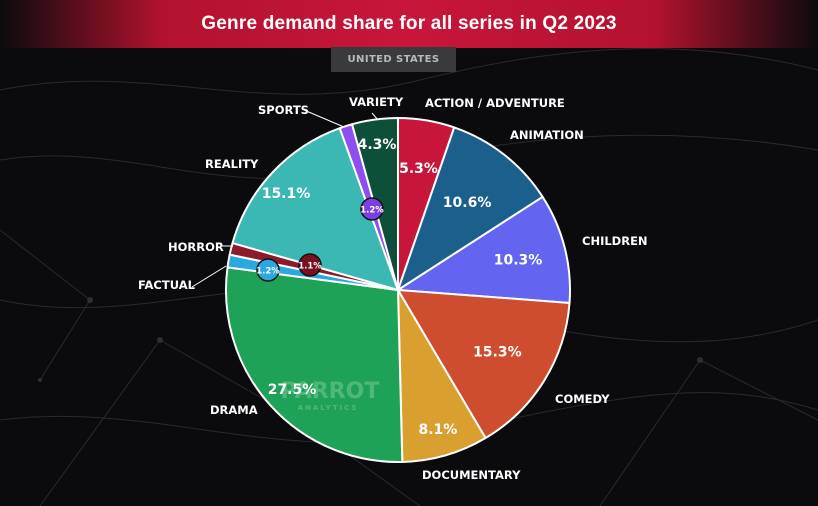 Image resolution: width=818 pixels, height=506 pixels. Describe the element at coordinates (328, 408) in the screenshot. I see `watermark-sub: ANALYTICS` at that location.